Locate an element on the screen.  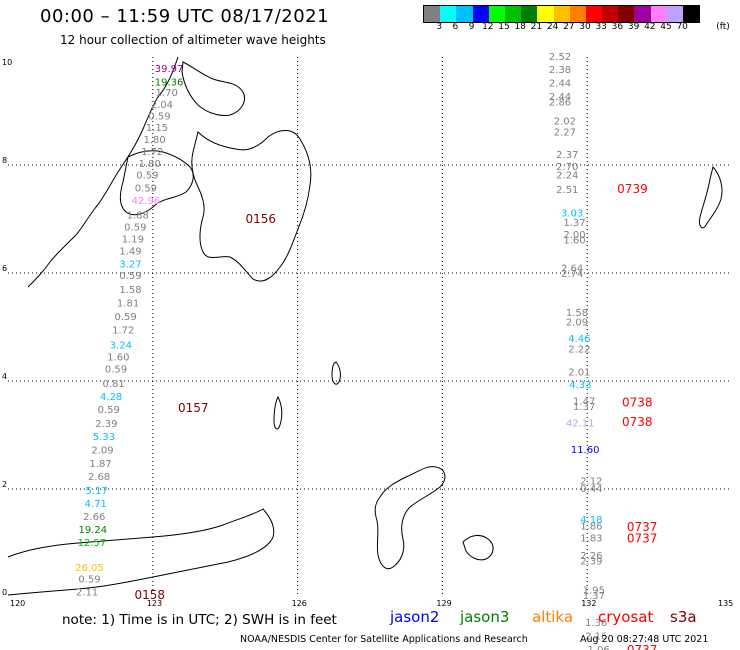
wave-height-label: 26.05 is located at coordinates (89, 568).